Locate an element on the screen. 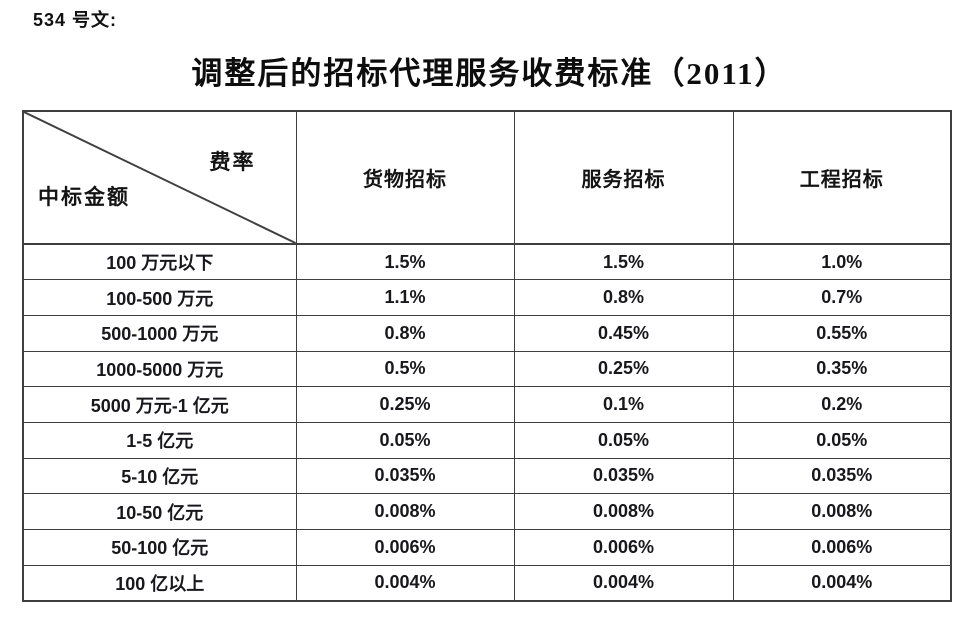  corner-cell: 费率 中标金额 is located at coordinates (159, 177).